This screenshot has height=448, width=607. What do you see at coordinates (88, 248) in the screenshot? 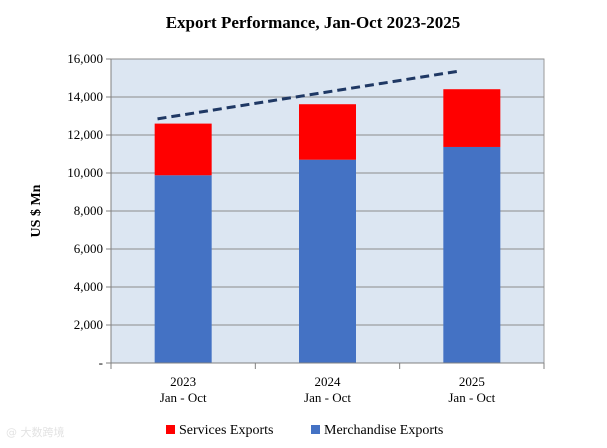
I see `y-tick-label: 6,000` at bounding box center [88, 248].